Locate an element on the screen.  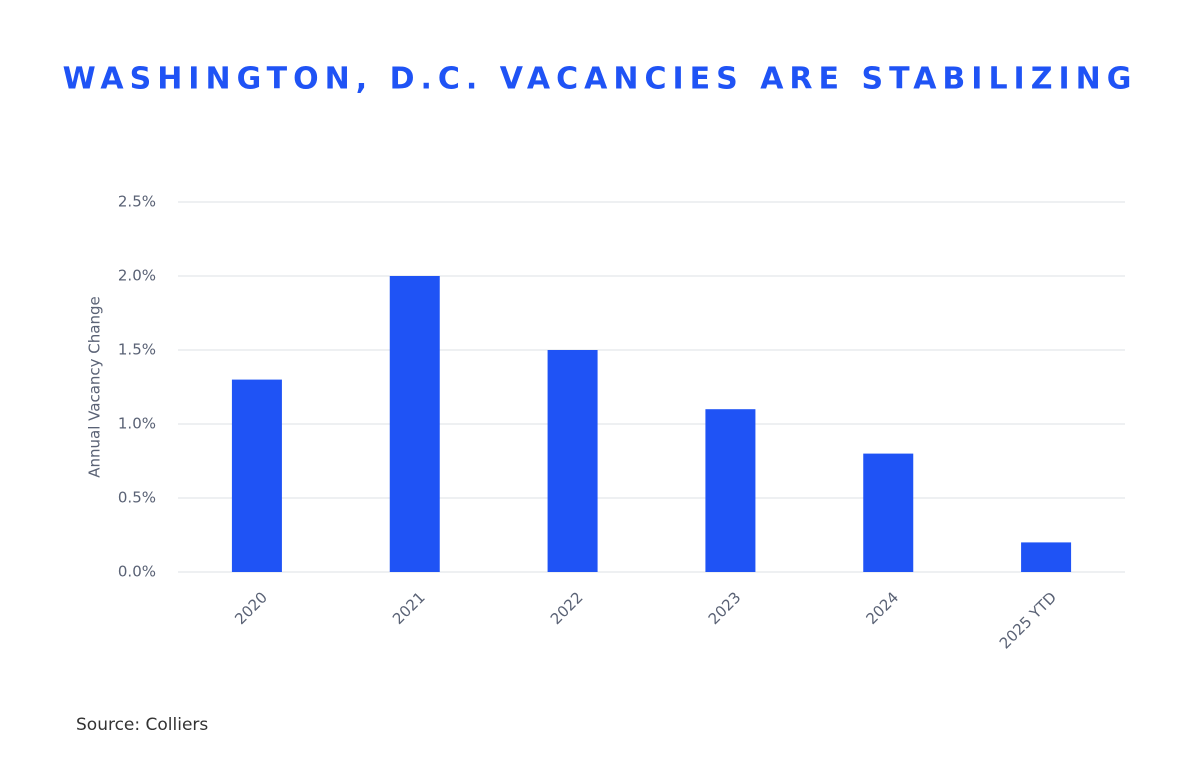
x-tick-label: 2025 YTD is located at coordinates (1028, 620).